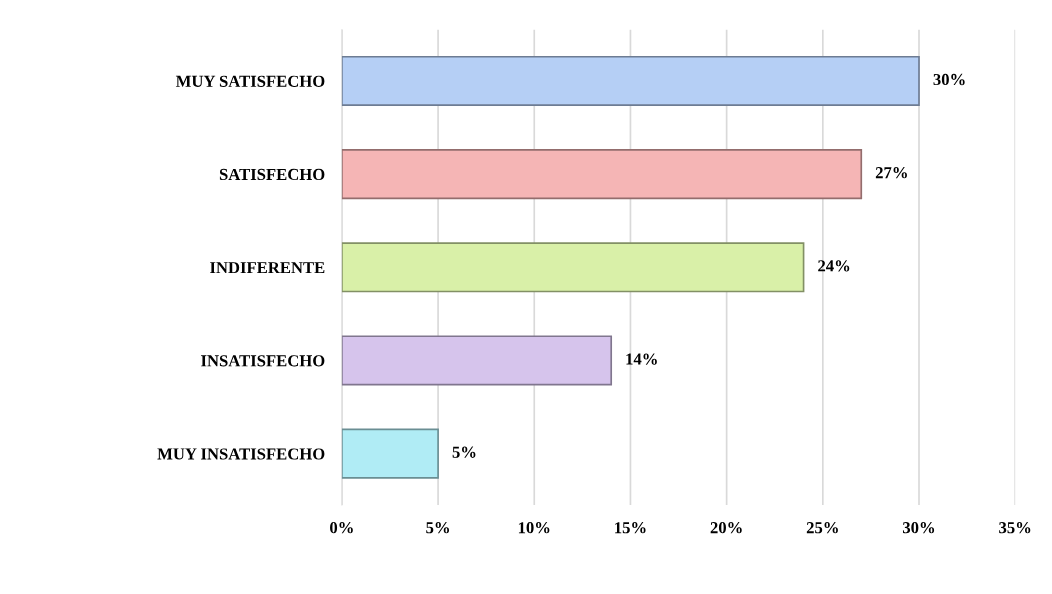 Image resolution: width=1052 pixels, height=594 pixels. I want to click on y-tick-label: MUY INSATISFECHO, so click(241, 454).